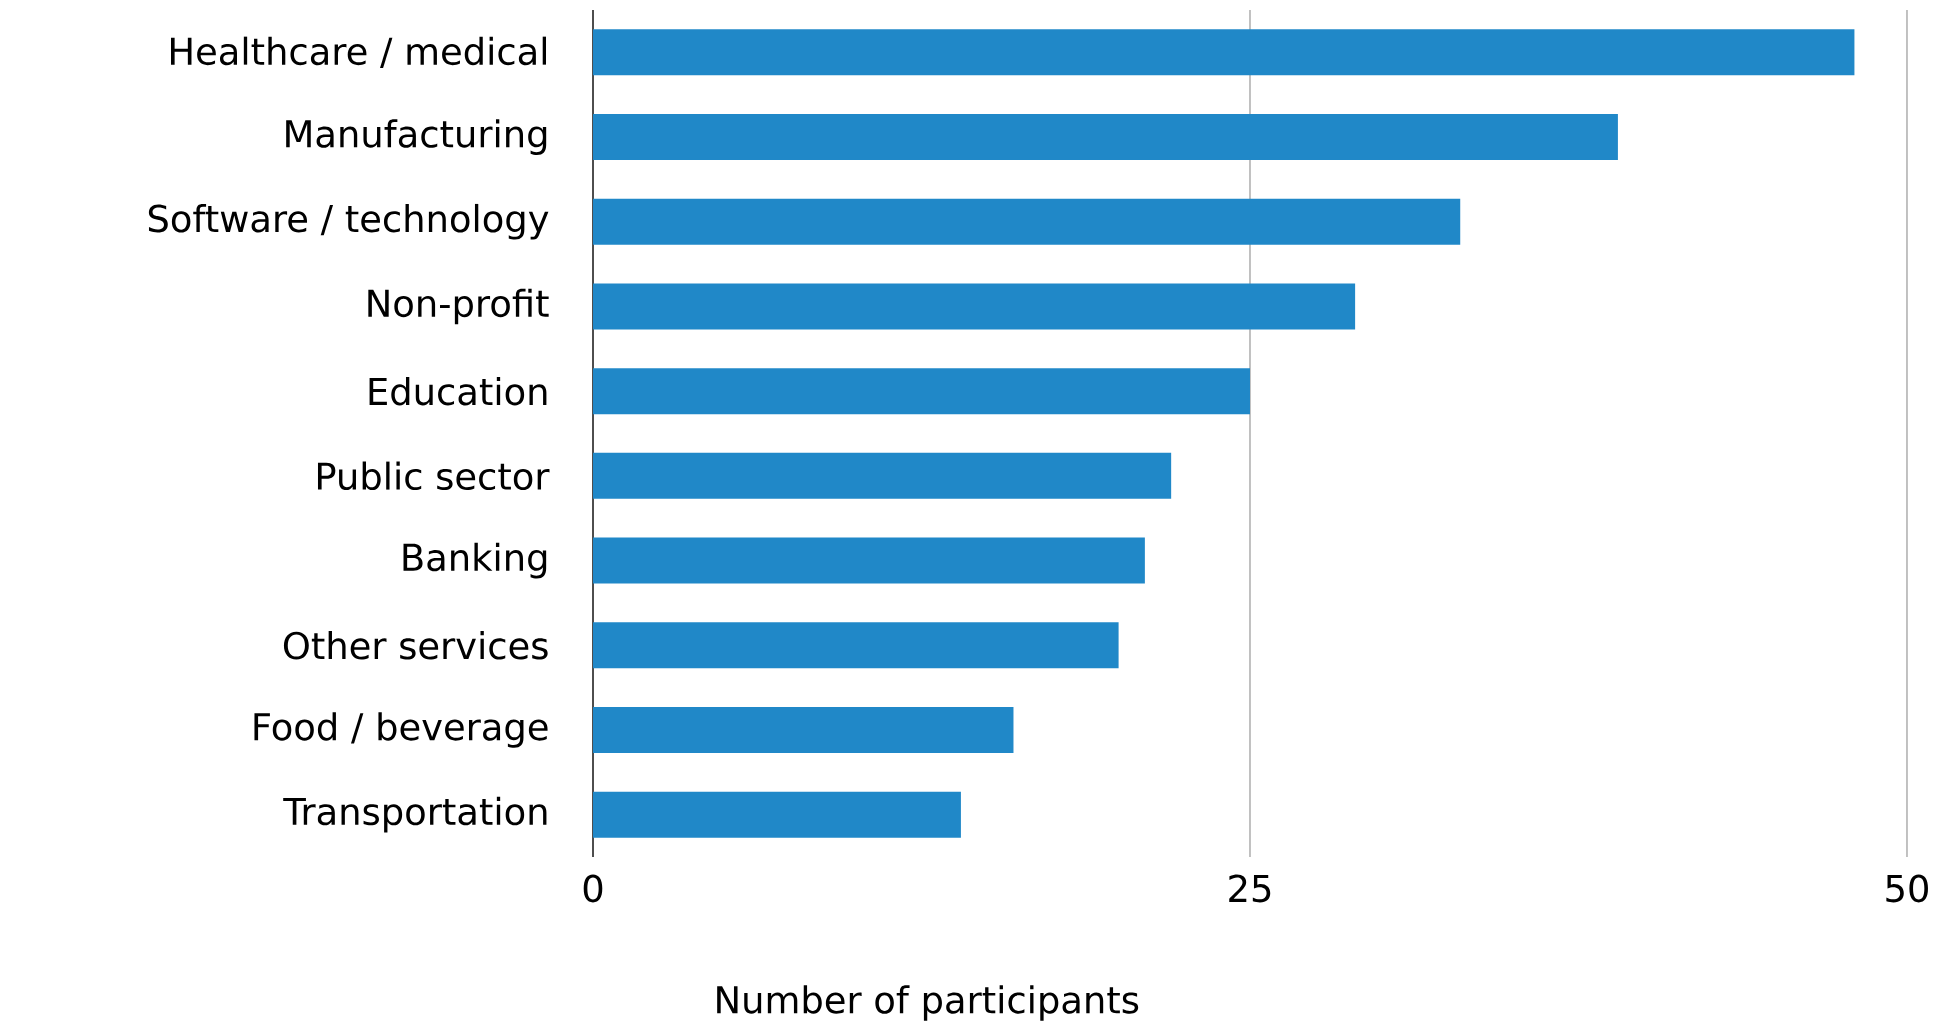 This screenshot has height=1028, width=1953. What do you see at coordinates (593, 888) in the screenshot?
I see `x-tick-label: 0` at bounding box center [593, 888].